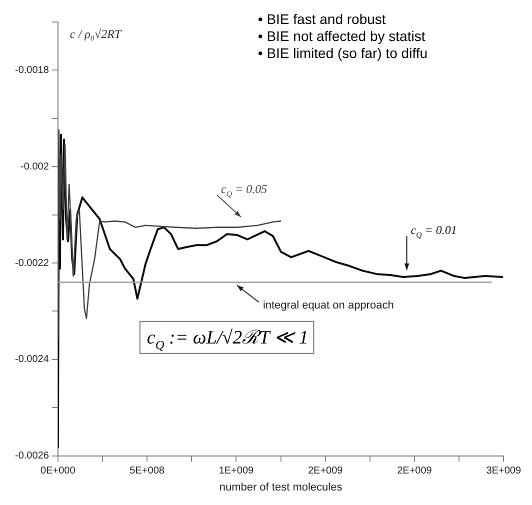 This screenshot has height=505, width=532. I want to click on y-tick-label: -0.0018, so click(32, 70).